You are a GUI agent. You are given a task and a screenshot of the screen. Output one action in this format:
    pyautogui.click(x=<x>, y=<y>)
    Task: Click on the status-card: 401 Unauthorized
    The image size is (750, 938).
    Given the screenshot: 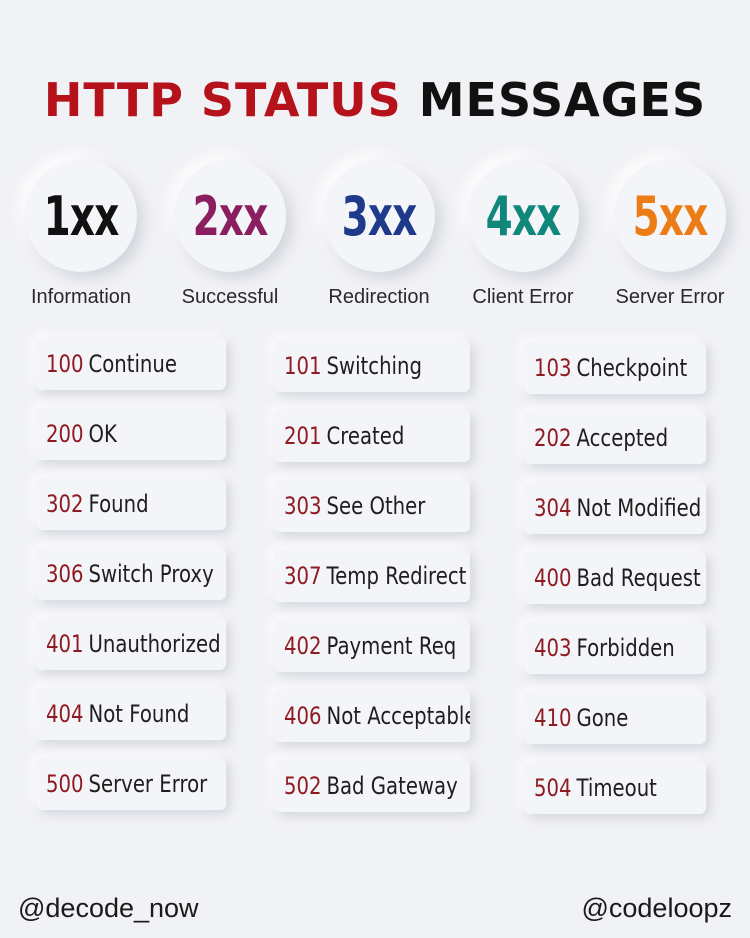 What is the action you would take?
    pyautogui.click(x=131, y=644)
    